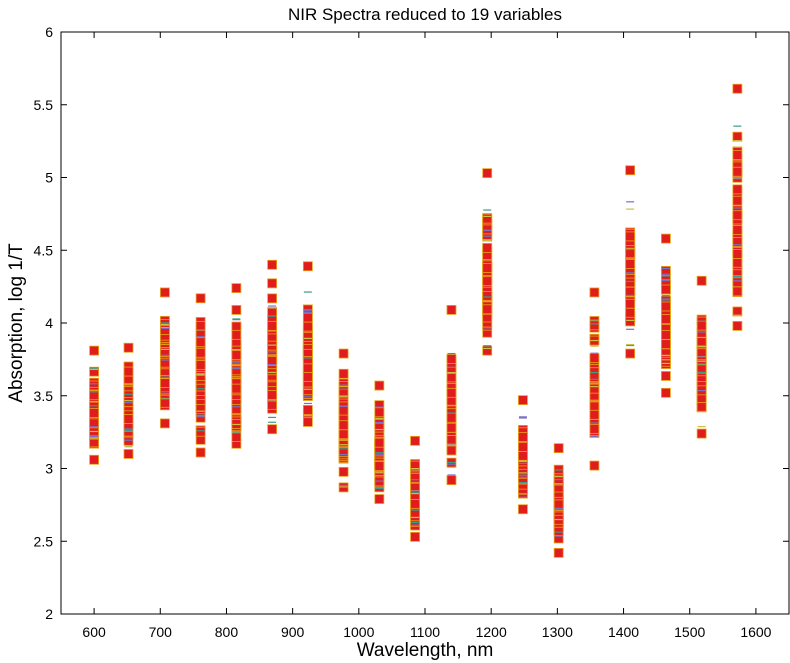  I want to click on x-tick-label: 1100, so click(425, 632).